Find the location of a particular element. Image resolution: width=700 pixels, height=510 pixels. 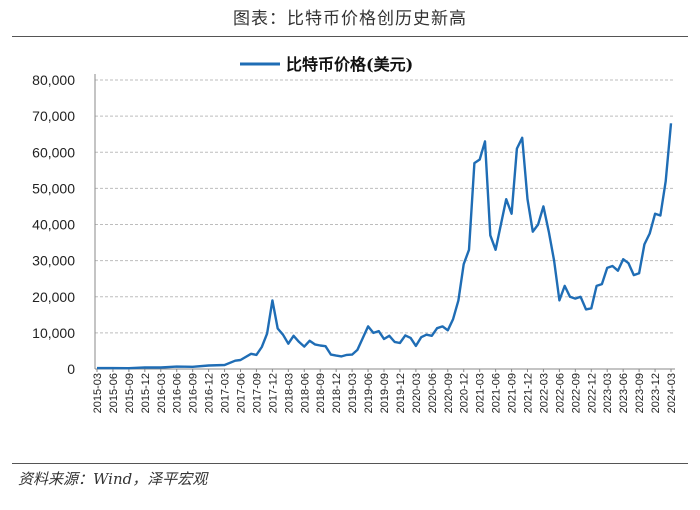

x-tick-label: 2022-09 is located at coordinates (576, 393).